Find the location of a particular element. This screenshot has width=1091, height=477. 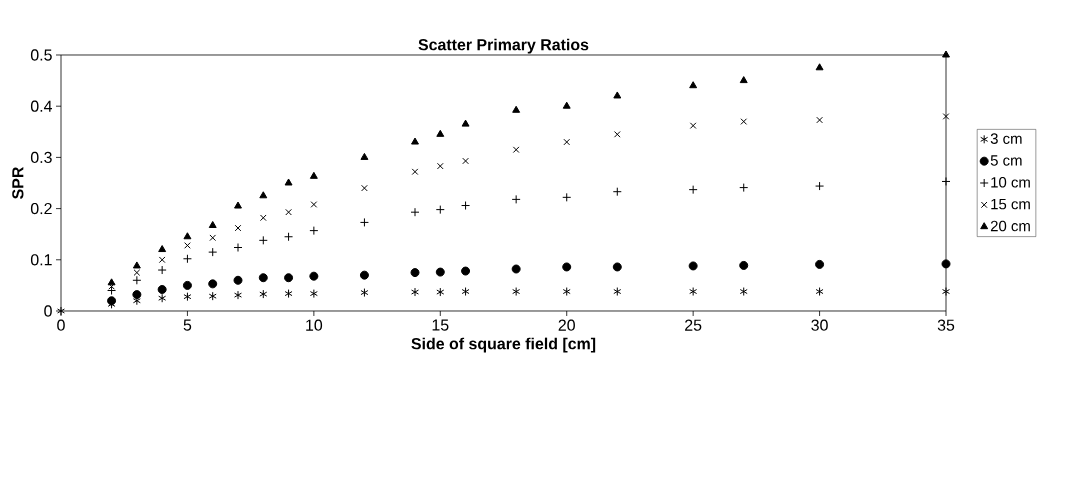

x-tick-label: 15 is located at coordinates (440, 325).